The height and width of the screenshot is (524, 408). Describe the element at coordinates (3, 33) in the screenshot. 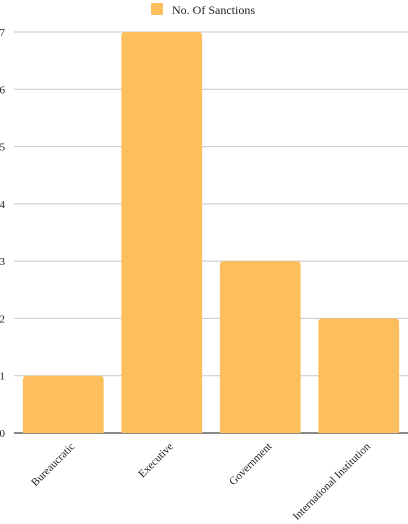

I see `y-tick-label: 7` at that location.